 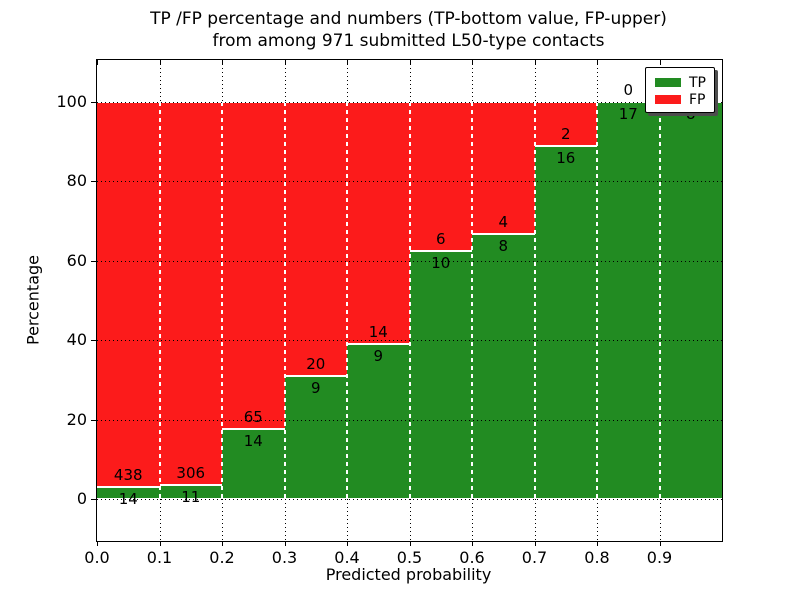 I want to click on bar-tp-count-label: 10, so click(x=441, y=262).